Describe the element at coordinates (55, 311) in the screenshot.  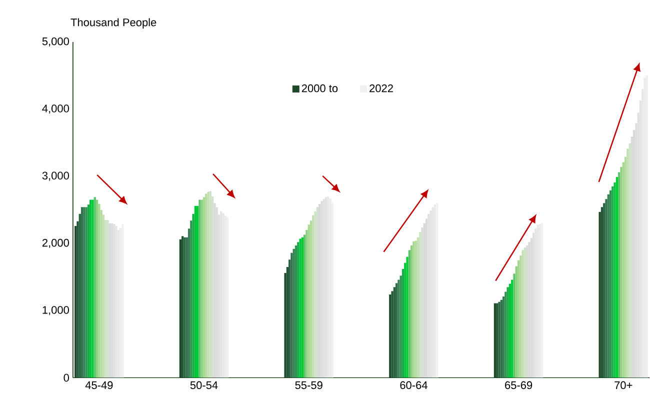
I see `y-tick-label: 1,000` at that location.